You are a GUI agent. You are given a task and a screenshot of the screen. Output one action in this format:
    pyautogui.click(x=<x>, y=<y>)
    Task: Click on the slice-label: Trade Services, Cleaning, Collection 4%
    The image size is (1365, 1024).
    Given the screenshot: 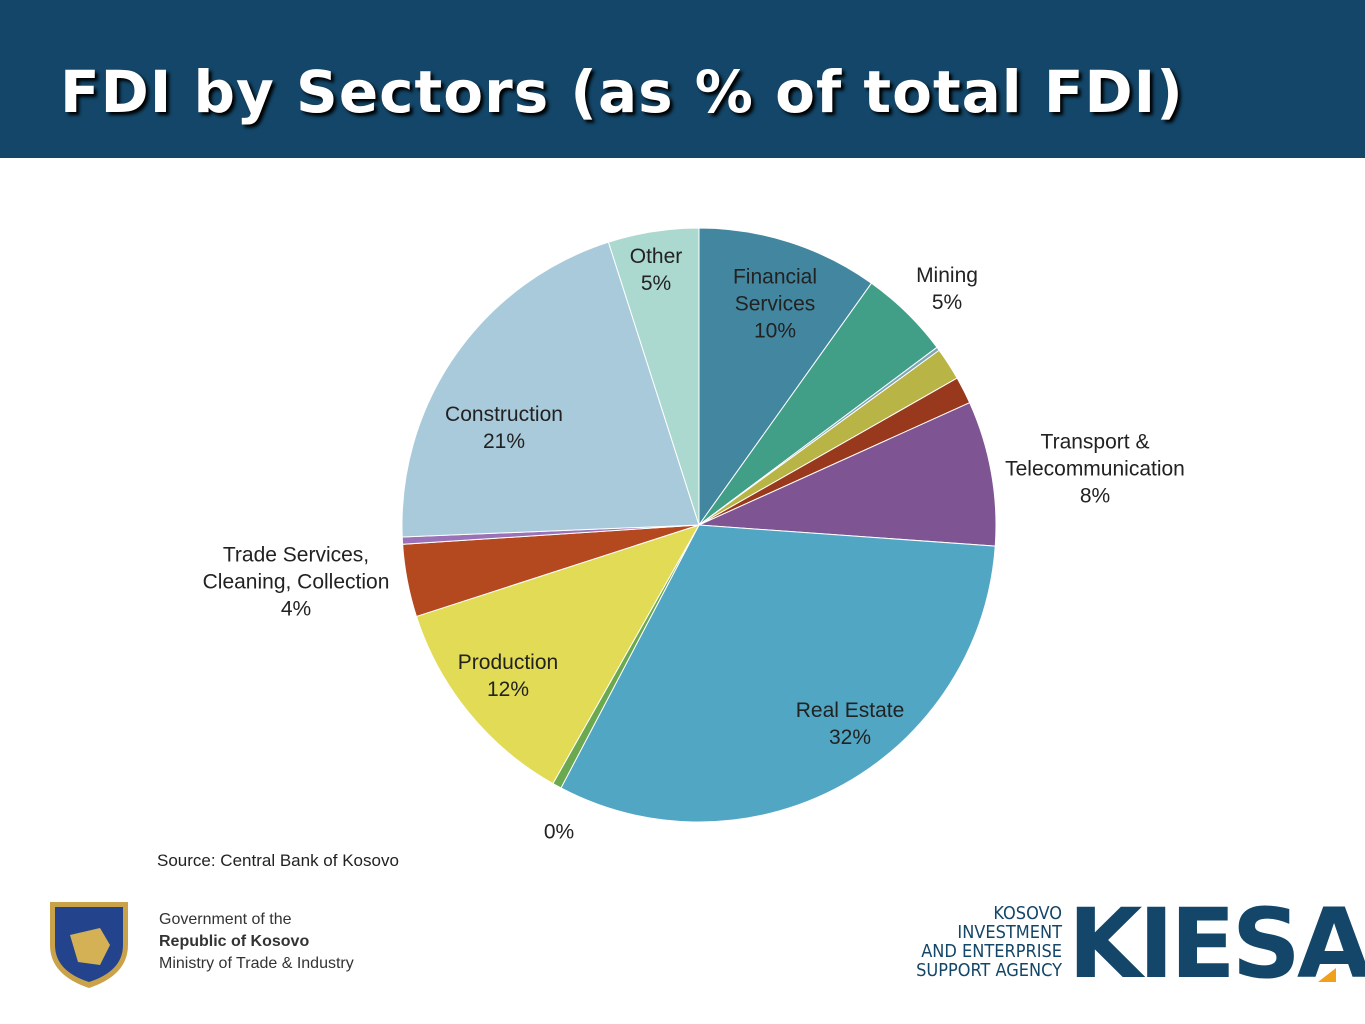 What is the action you would take?
    pyautogui.click(x=296, y=582)
    